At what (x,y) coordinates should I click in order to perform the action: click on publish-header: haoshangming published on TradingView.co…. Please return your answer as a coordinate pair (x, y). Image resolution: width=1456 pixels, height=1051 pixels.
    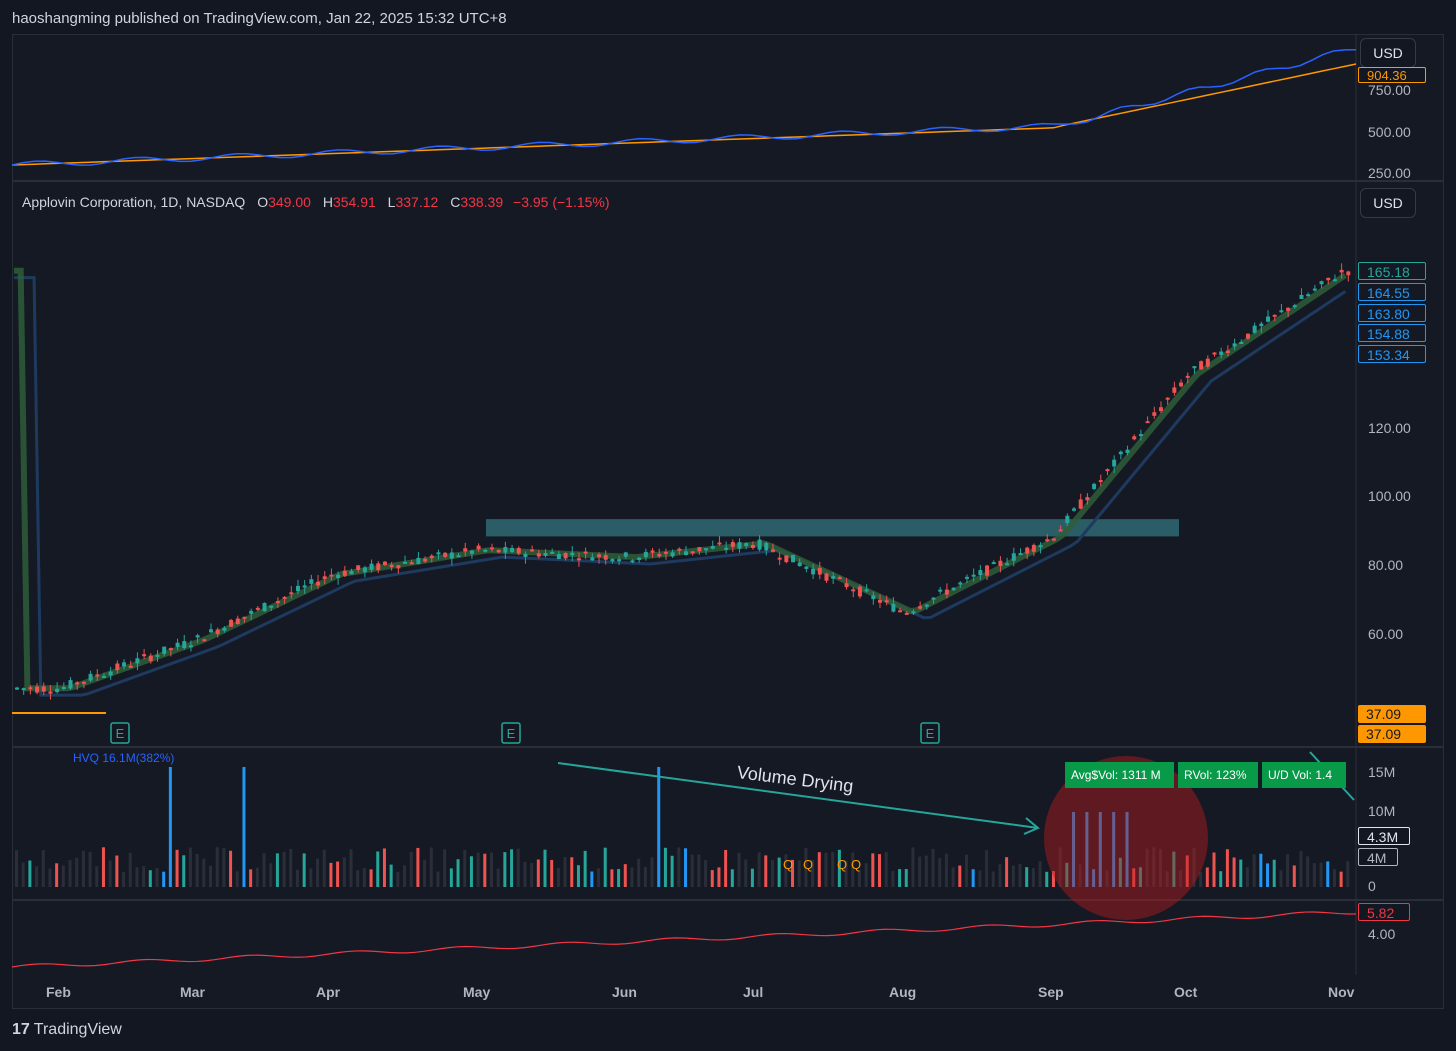
    Looking at the image, I should click on (728, 17).